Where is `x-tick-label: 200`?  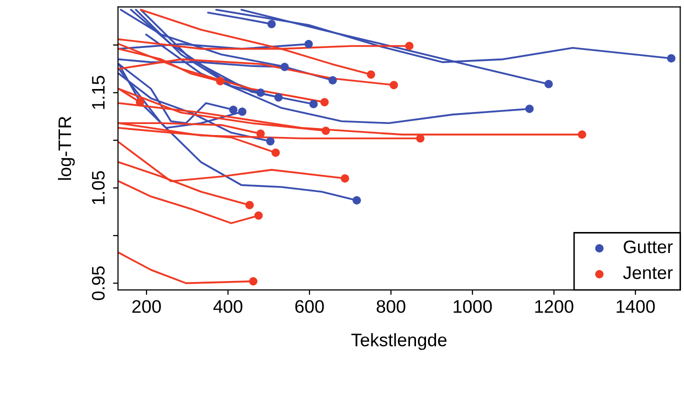
x-tick-label: 200 is located at coordinates (146, 306).